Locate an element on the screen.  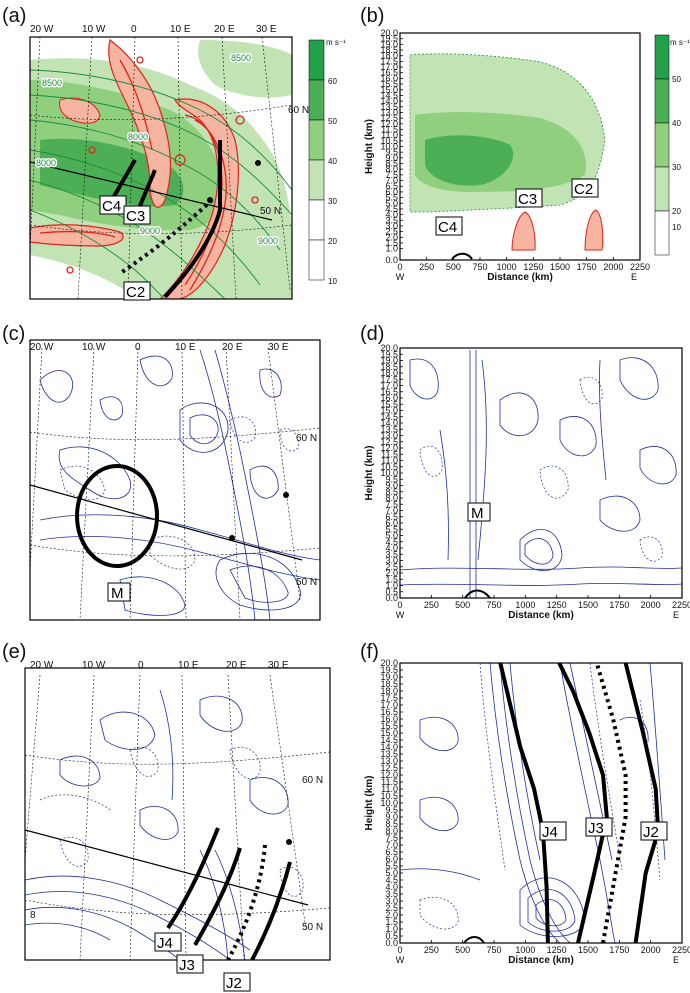
y-tick-label: 8.0 is located at coordinates (391, 831).